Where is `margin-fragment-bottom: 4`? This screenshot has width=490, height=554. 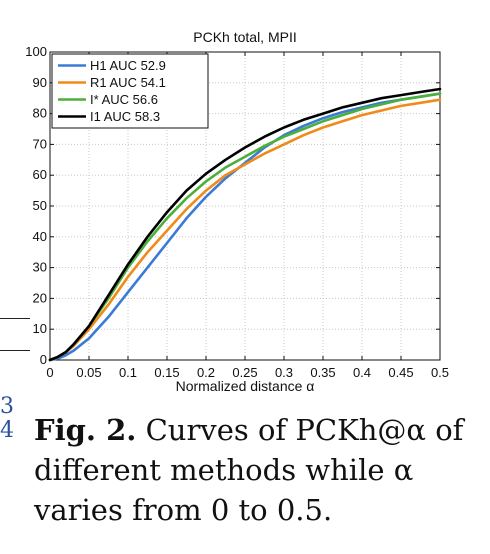 margin-fragment-bottom: 4 is located at coordinates (7, 430).